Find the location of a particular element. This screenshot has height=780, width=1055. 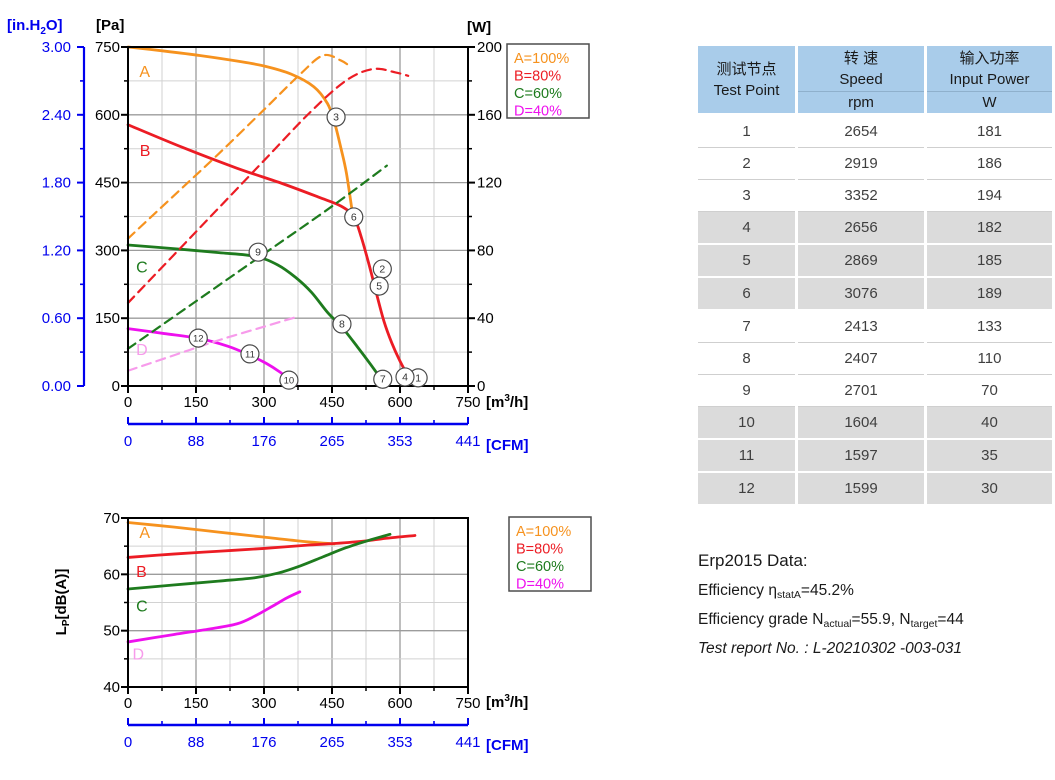

table-row: 1 2654 181 is located at coordinates (875, 132).